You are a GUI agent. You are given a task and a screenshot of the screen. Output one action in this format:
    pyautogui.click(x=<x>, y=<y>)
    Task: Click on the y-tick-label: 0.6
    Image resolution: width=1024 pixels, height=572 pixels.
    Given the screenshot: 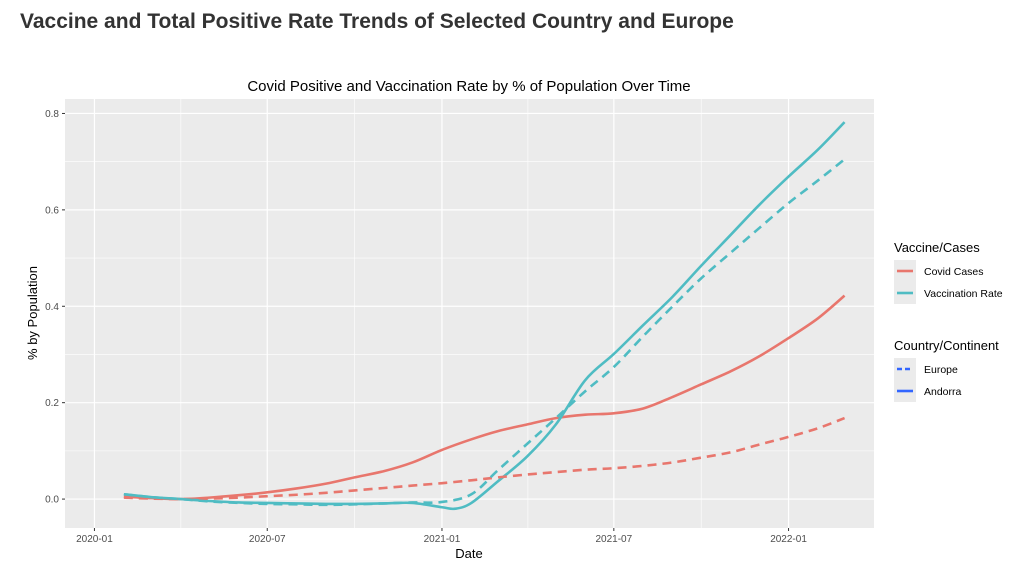 What is the action you would take?
    pyautogui.click(x=52, y=210)
    